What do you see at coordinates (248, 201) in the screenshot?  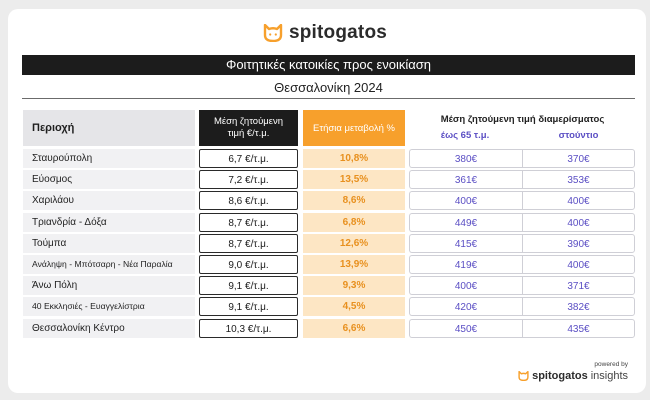 I see `price-per-sqm-cell: 8,6 €/τ.μ.` at bounding box center [248, 201].